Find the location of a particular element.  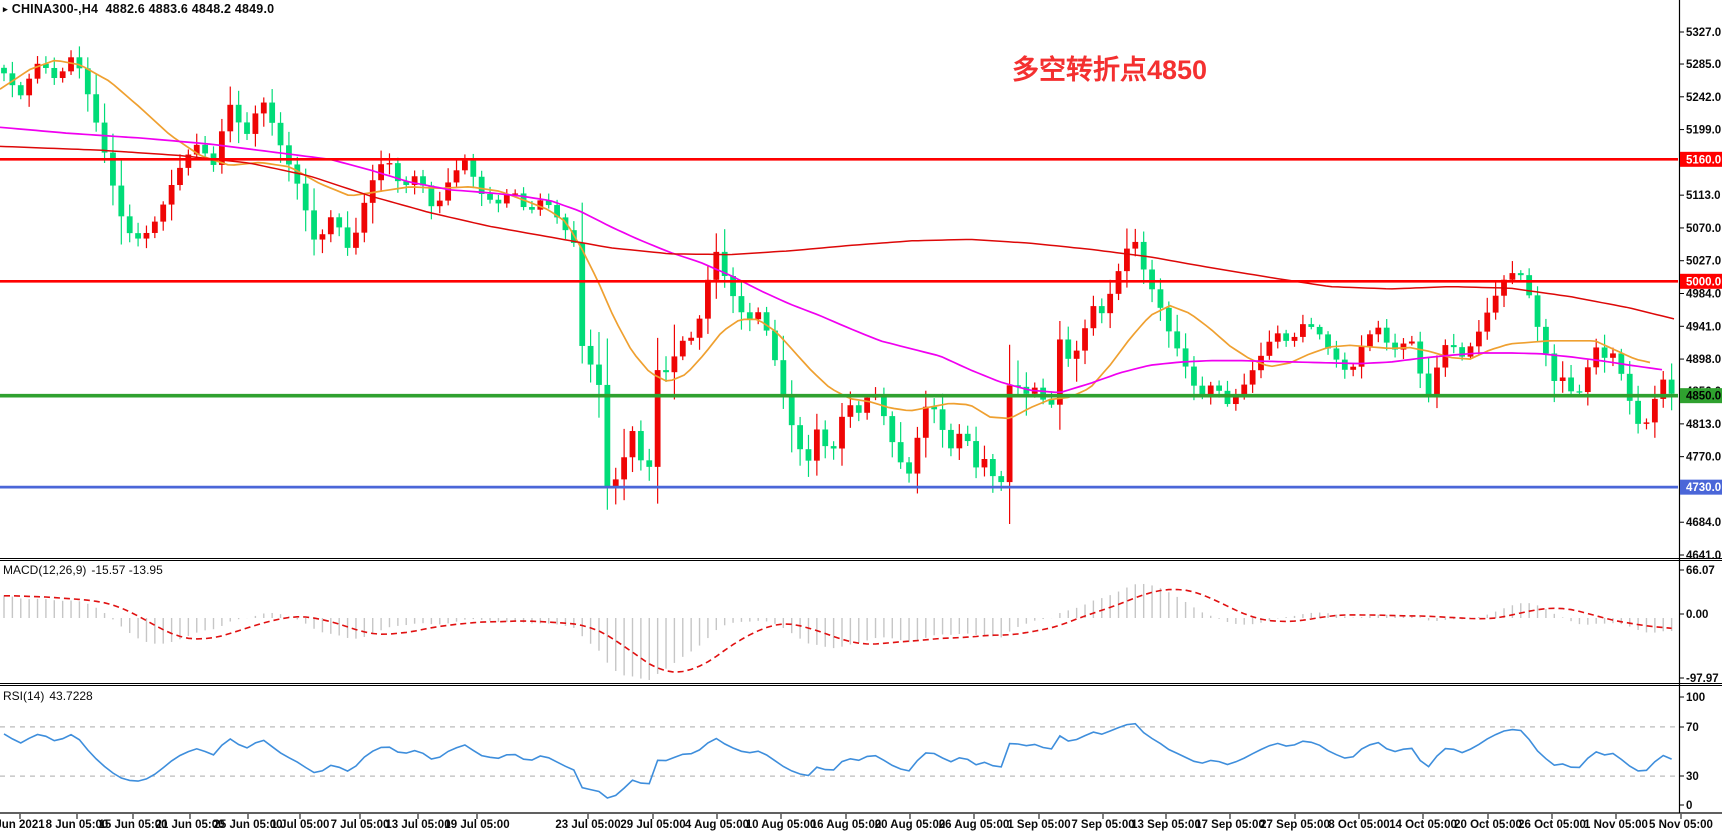

symbol-timeframe-label: CHINA300-,H4 is located at coordinates (55, 9).